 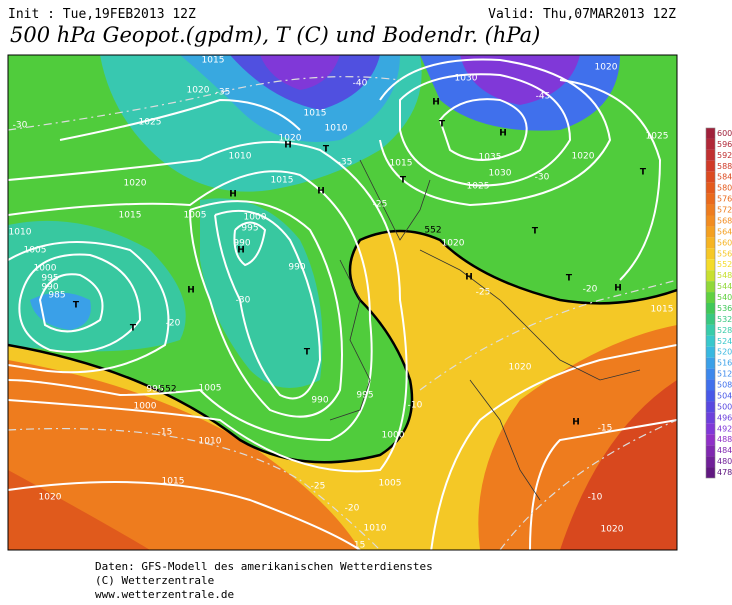 What do you see at coordinates (724, 286) in the screenshot?
I see `colorbar-label: 544` at bounding box center [724, 286].